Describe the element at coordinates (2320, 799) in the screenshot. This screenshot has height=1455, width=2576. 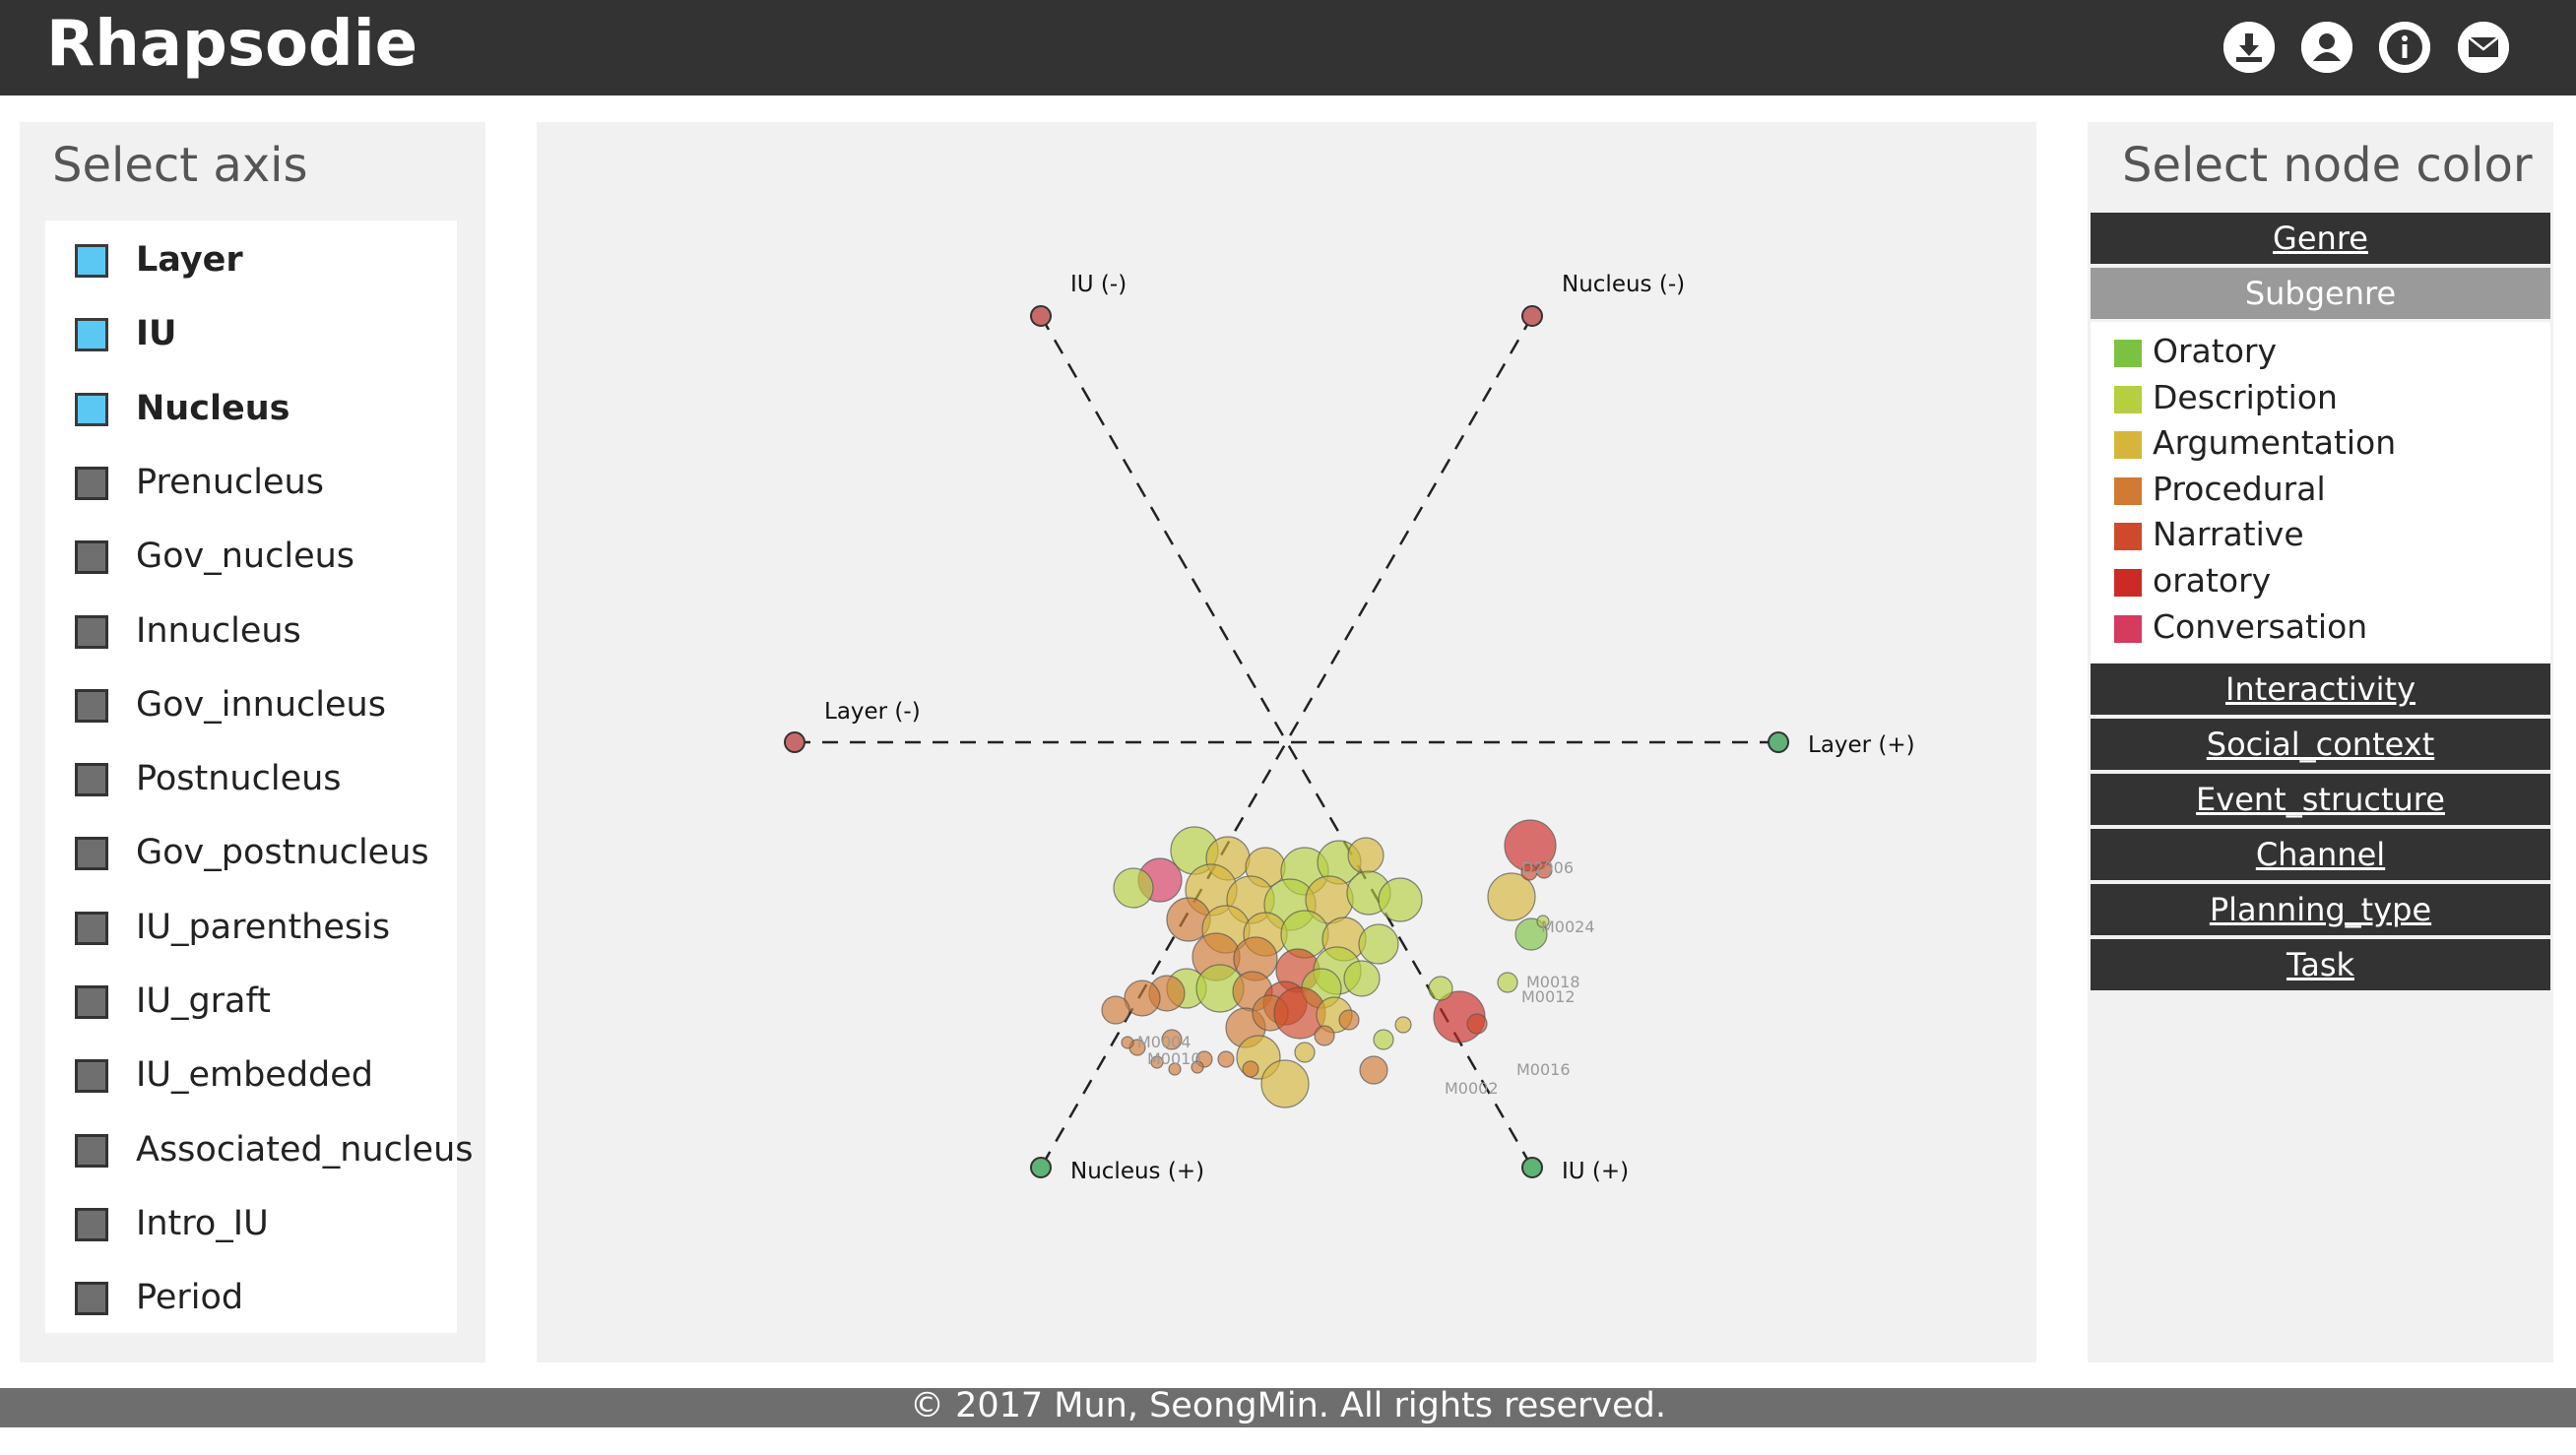
I see `category-event-structure-button: Event_structure` at that location.